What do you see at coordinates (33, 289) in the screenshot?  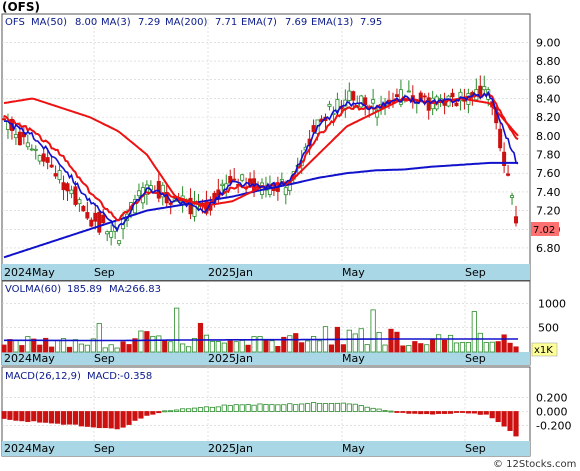 I see `volume-legend-name: VOLMA(60)` at bounding box center [33, 289].